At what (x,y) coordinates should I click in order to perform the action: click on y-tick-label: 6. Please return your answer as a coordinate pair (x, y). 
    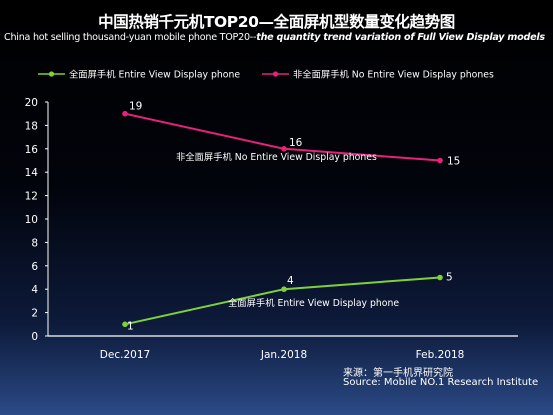
    Looking at the image, I should click on (34, 267).